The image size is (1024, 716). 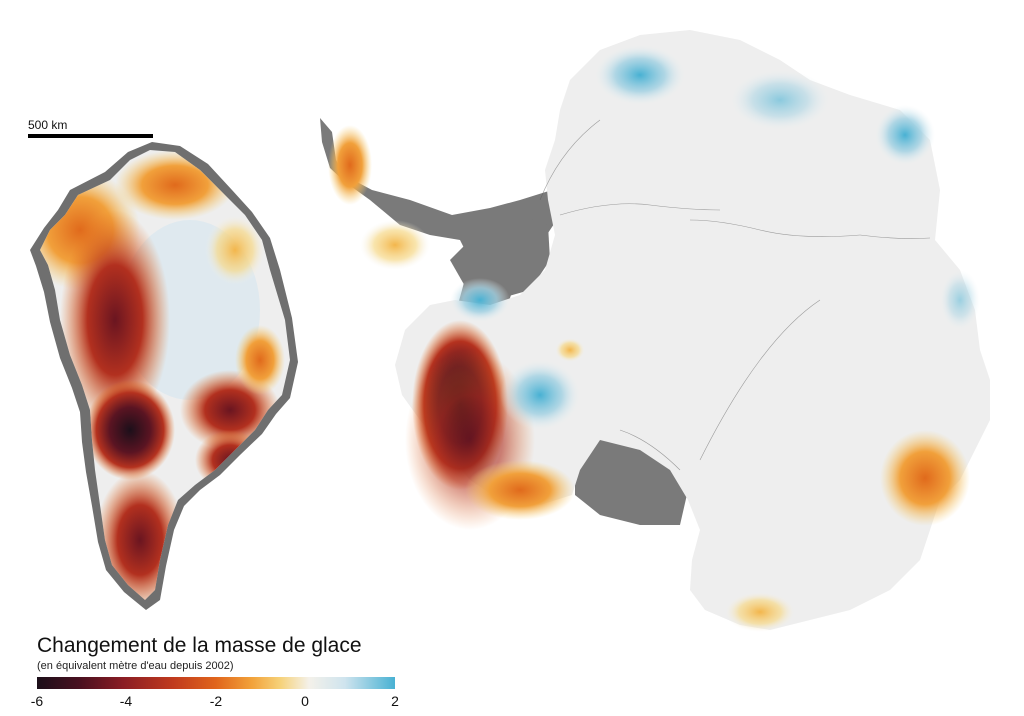 I want to click on legend-tick: -4, so click(x=126, y=701).